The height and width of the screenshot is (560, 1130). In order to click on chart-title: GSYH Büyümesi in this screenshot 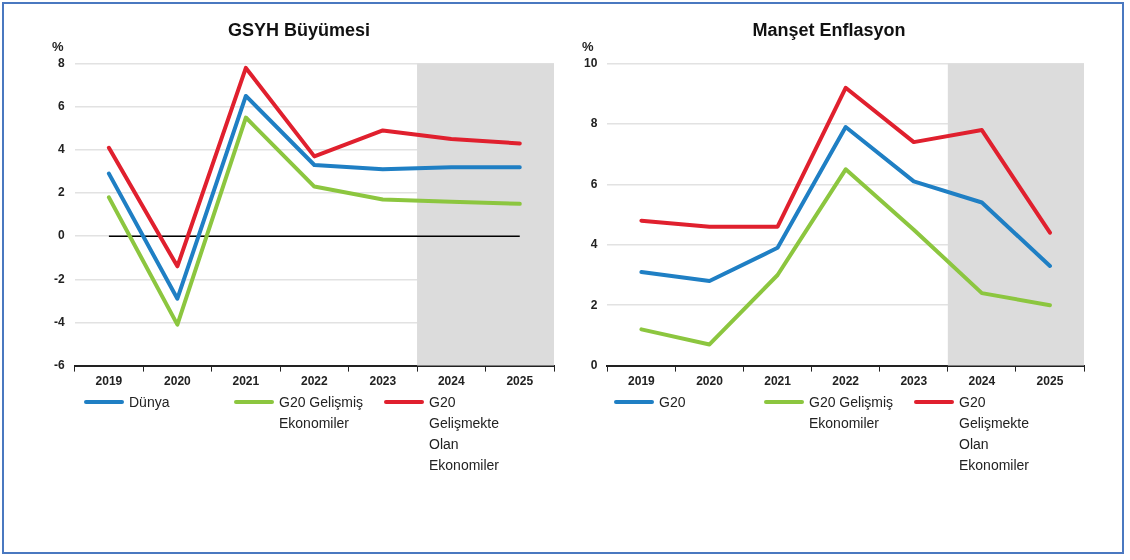, I will do `click(299, 29)`.